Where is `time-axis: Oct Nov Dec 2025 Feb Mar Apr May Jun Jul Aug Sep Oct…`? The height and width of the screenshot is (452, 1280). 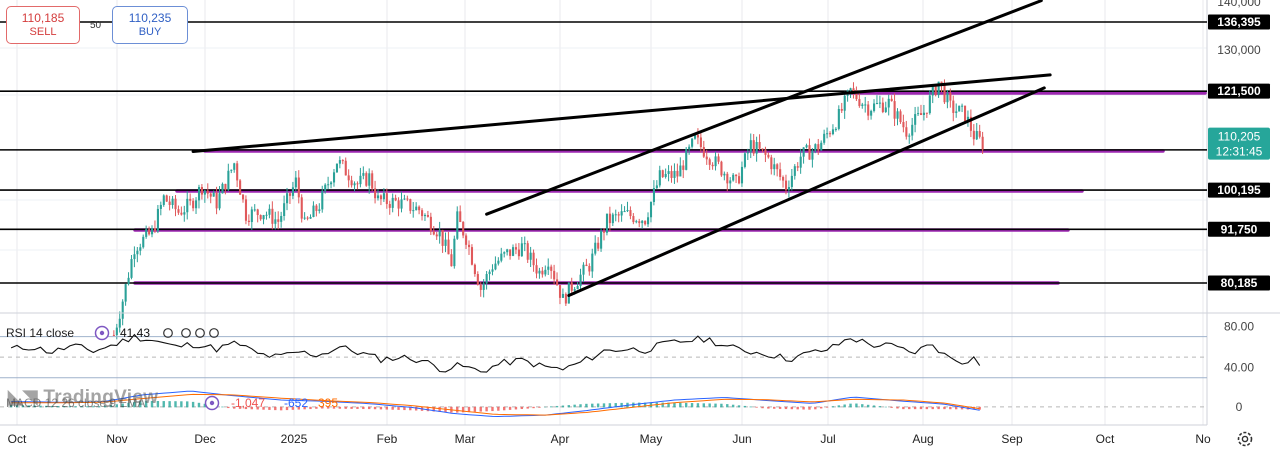
time-axis: Oct Nov Dec 2025 Feb Mar Apr May Jun Jul Aug Sep Oct… is located at coordinates (609, 439).